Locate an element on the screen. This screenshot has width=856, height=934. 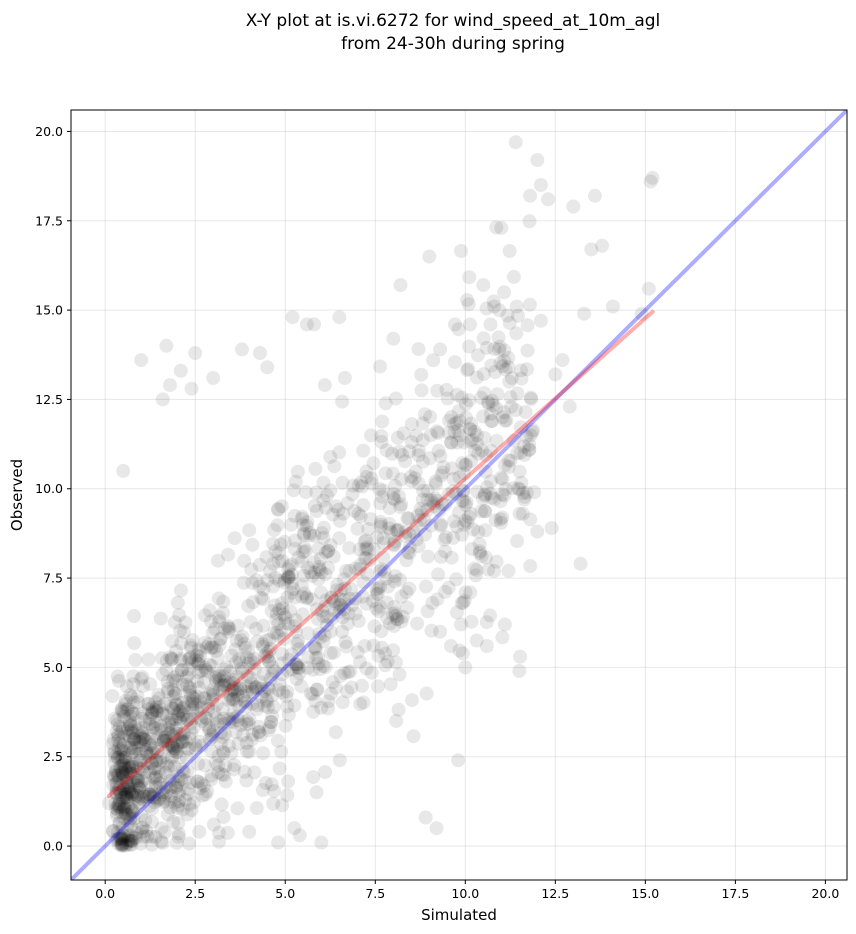
y-tick-label: 0.0 is located at coordinates (53, 846).